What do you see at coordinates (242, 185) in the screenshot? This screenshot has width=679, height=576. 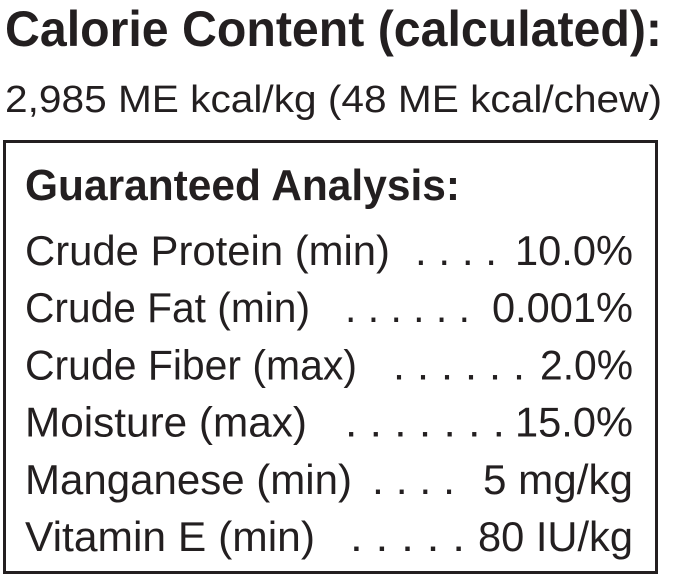 I see `analysis-title: Guaranteed Analysis:` at bounding box center [242, 185].